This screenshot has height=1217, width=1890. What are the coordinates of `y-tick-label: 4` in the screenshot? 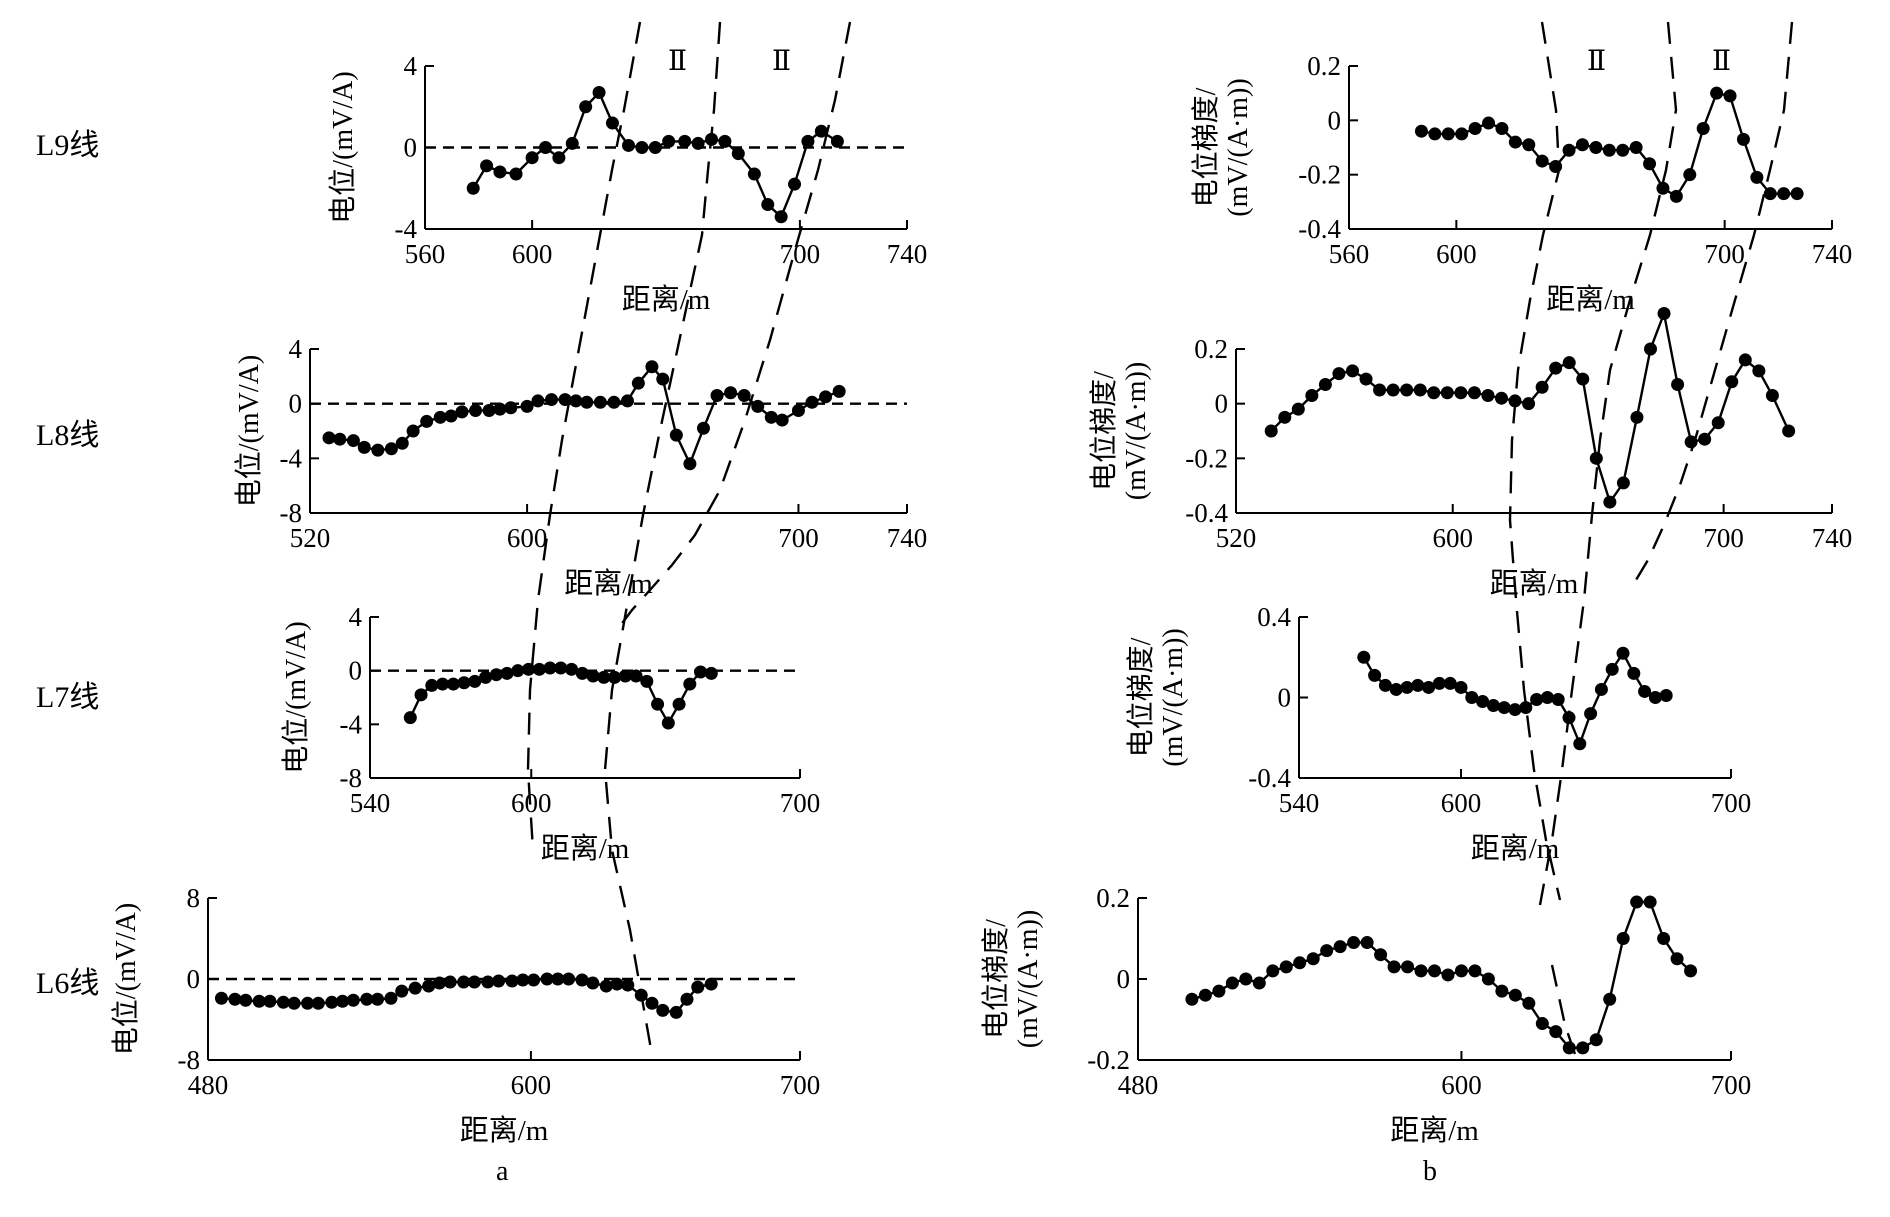 It's located at (296, 349).